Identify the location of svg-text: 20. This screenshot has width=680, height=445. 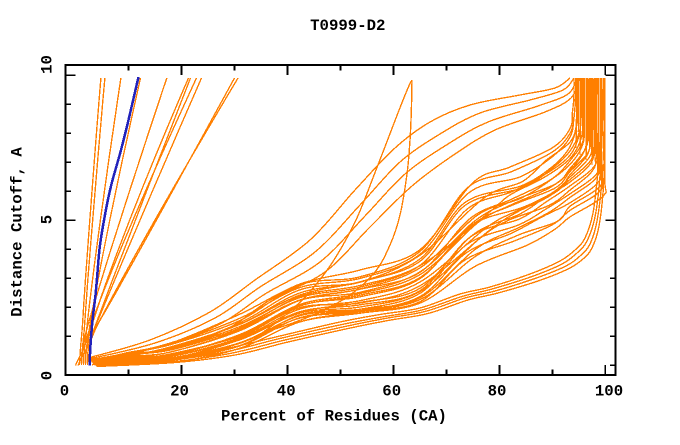
(179, 391).